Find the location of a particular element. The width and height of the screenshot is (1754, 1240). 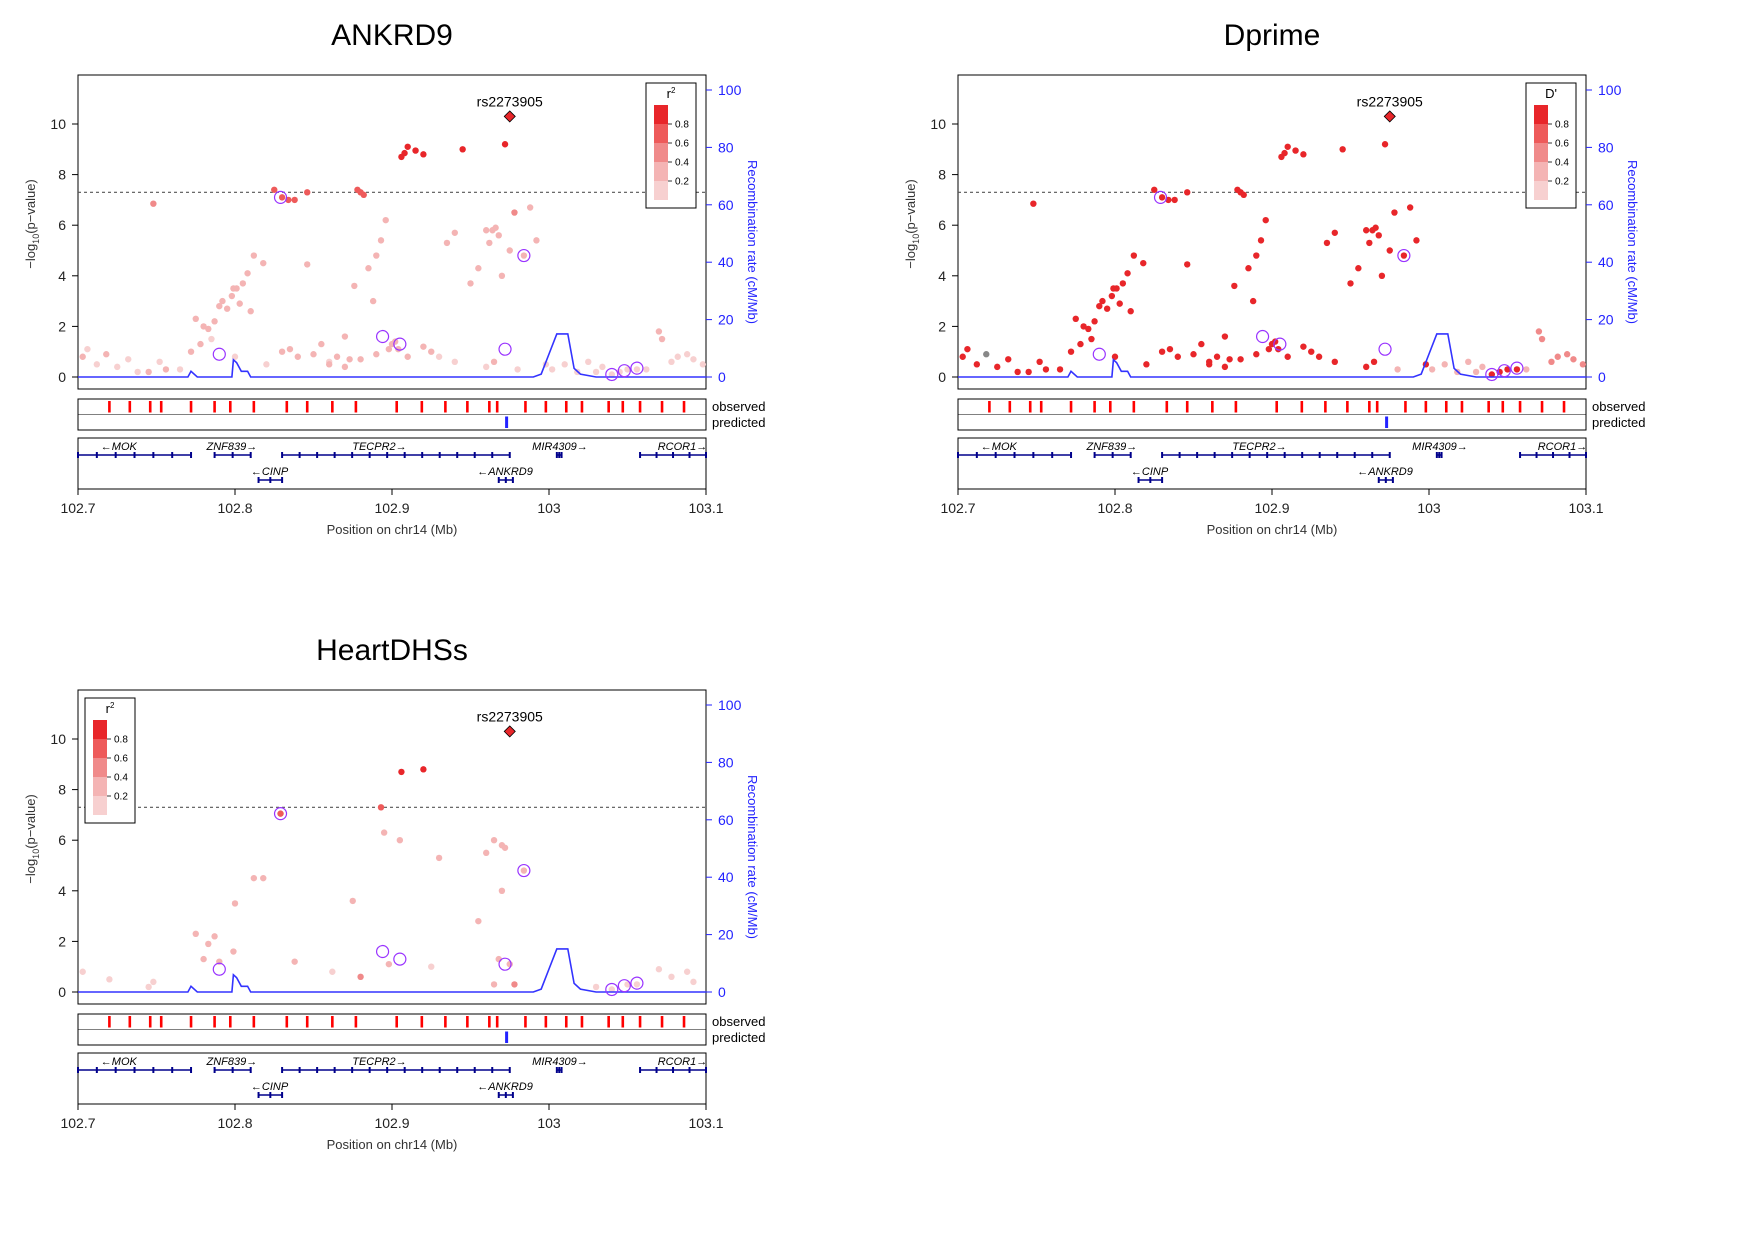

gene-label: ←CINP is located at coordinates (1150, 472).